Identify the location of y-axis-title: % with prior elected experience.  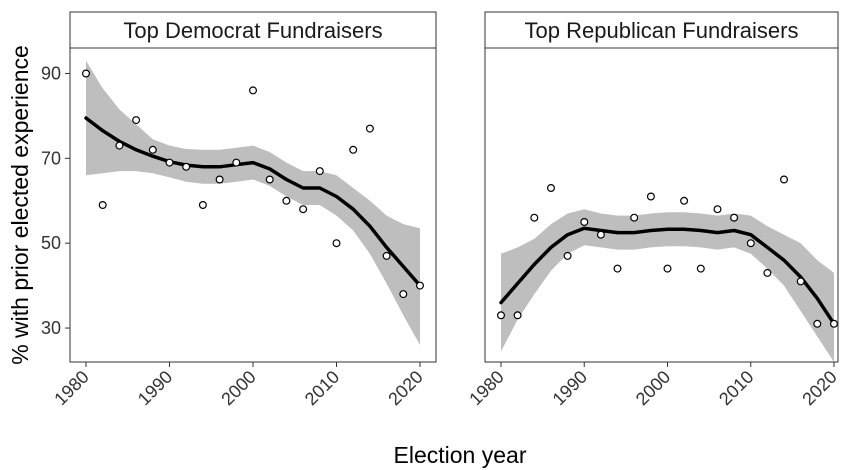
(20, 205).